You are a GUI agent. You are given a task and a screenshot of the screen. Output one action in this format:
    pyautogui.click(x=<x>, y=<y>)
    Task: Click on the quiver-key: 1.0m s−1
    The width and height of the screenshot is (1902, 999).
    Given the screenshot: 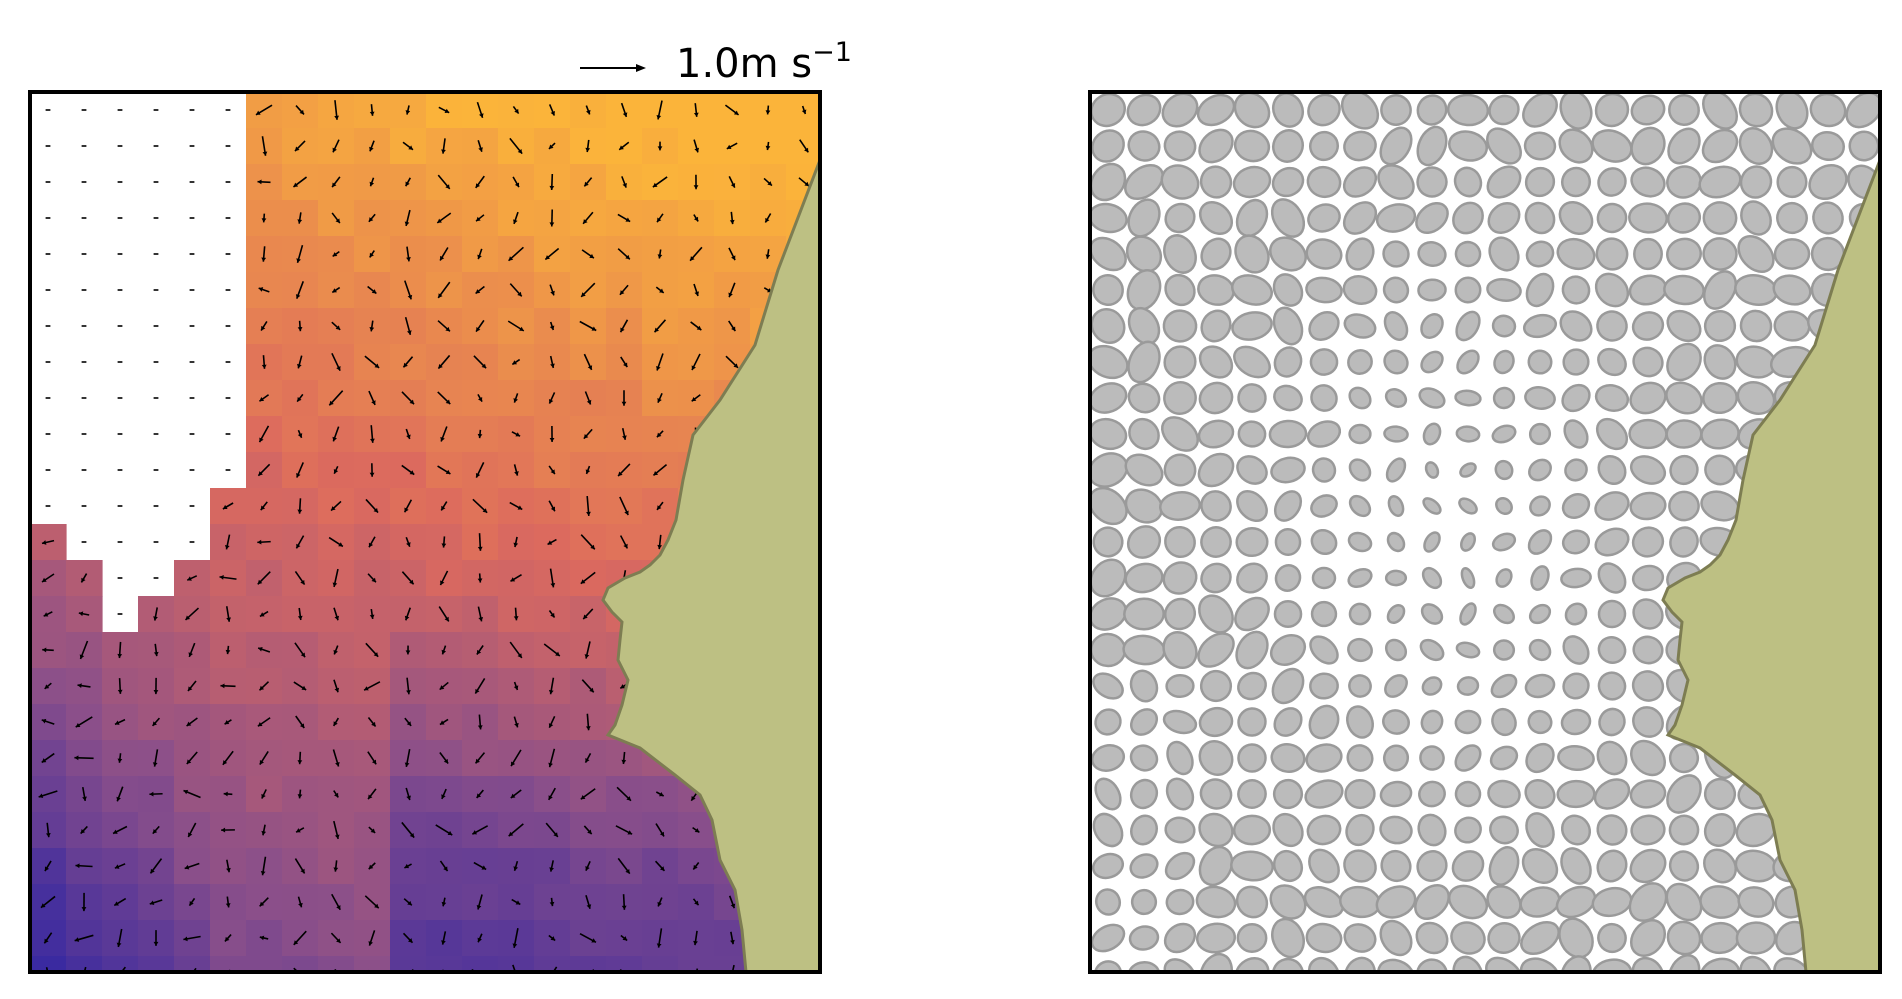 What is the action you would take?
    pyautogui.click(x=716, y=62)
    